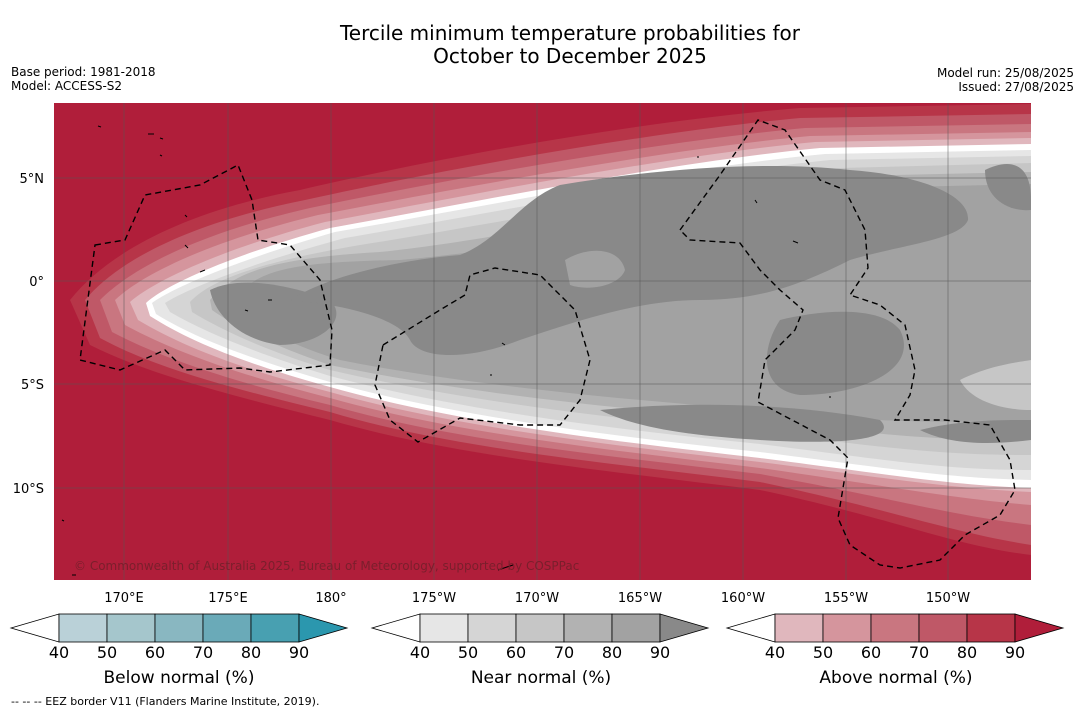  Describe the element at coordinates (570, 56) in the screenshot. I see `title-line-2: October to December 2025` at that location.